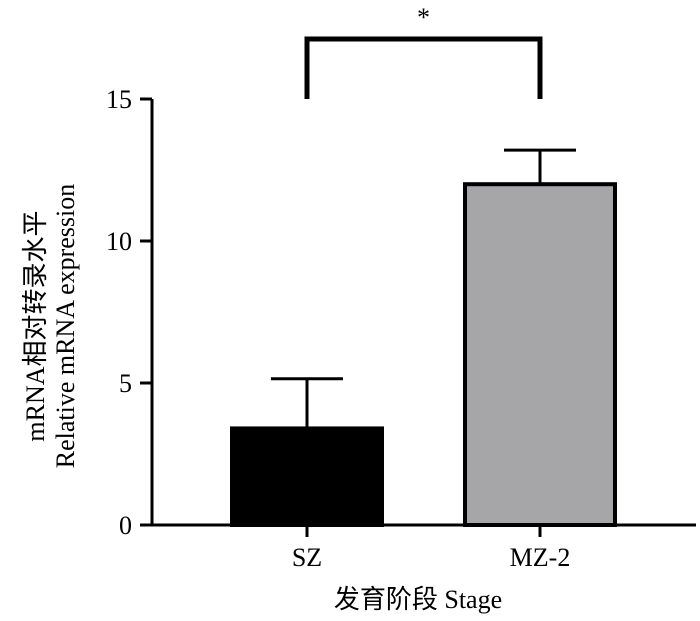 Image resolution: width=700 pixels, height=621 pixels. Describe the element at coordinates (423, 17) in the screenshot. I see `significance-star: *` at that location.